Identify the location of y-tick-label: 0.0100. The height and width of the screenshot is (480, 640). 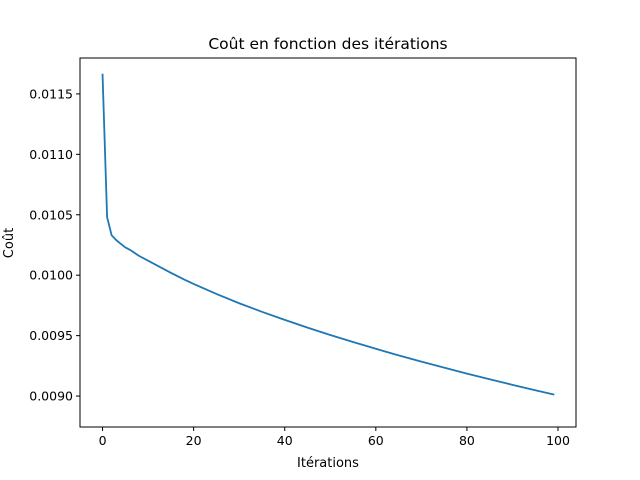
(51, 275).